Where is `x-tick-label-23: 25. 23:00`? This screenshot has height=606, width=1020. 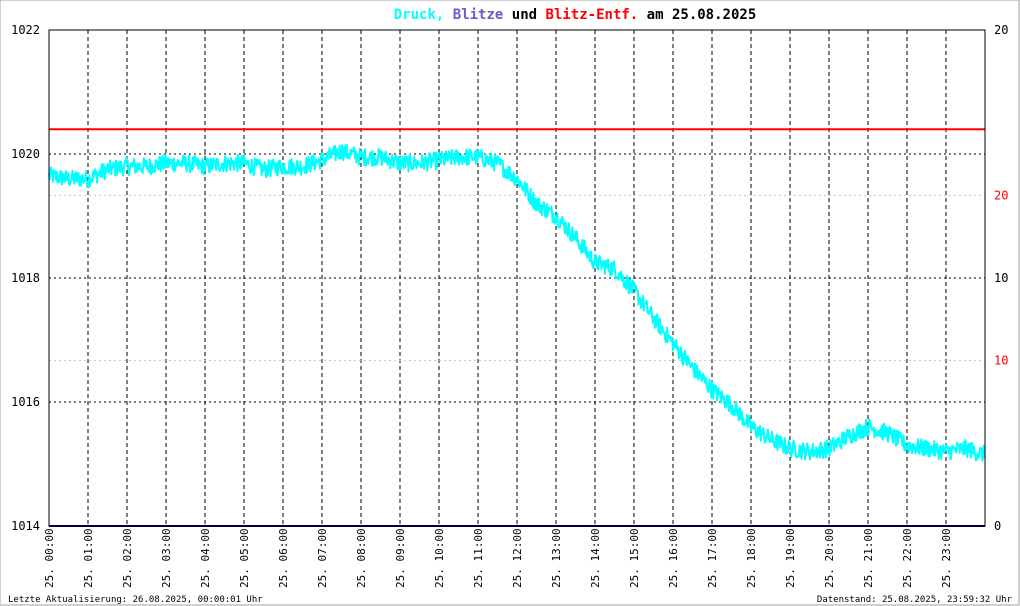
x-tick-label-23: 25. 23:00 is located at coordinates (946, 558).